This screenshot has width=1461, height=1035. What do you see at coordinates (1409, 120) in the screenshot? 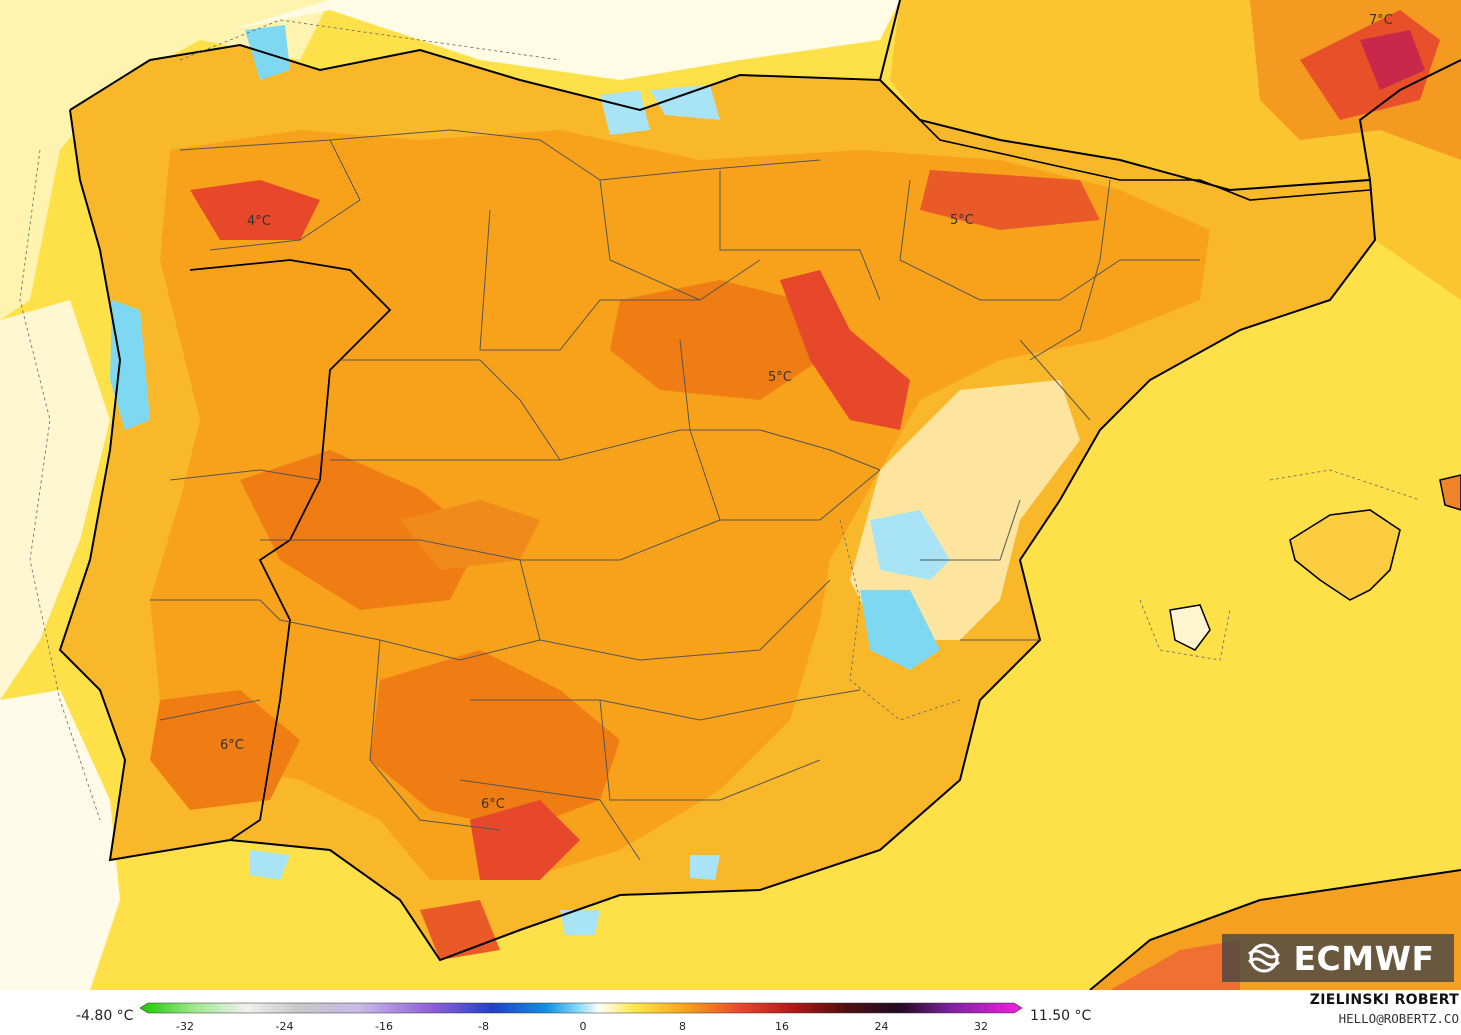
I see `france-coastline` at bounding box center [1409, 120].